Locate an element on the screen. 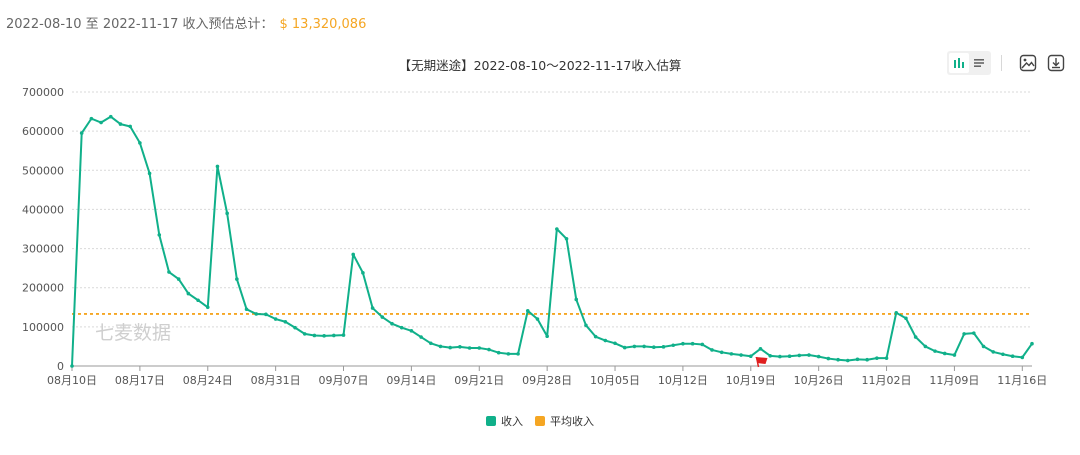 This screenshot has width=1080, height=455. bar-chart-icon is located at coordinates (959, 63).